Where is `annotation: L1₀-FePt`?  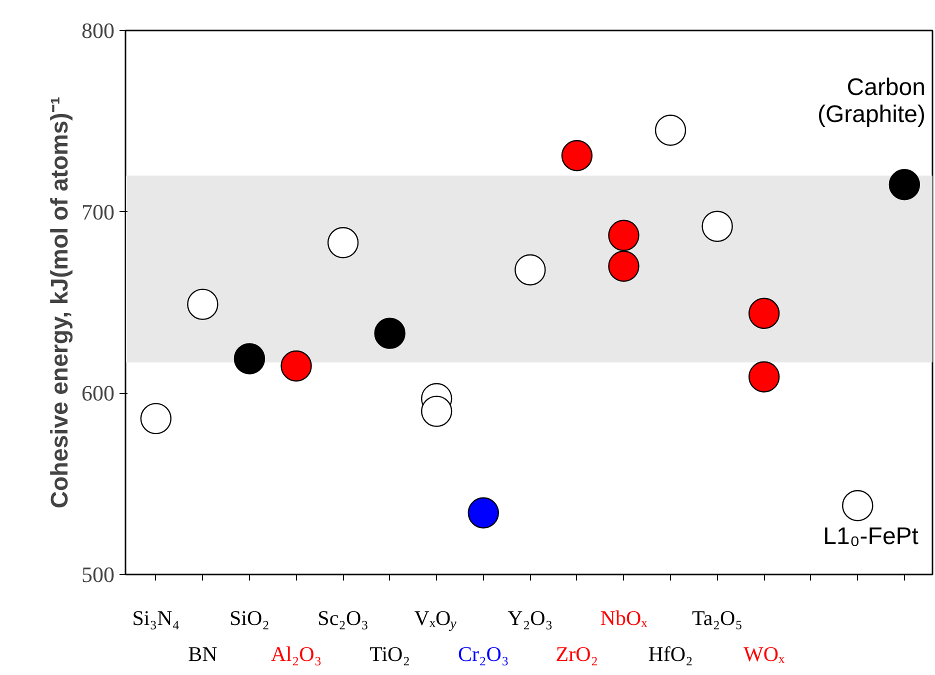
annotation: L1₀-FePt is located at coordinates (871, 536).